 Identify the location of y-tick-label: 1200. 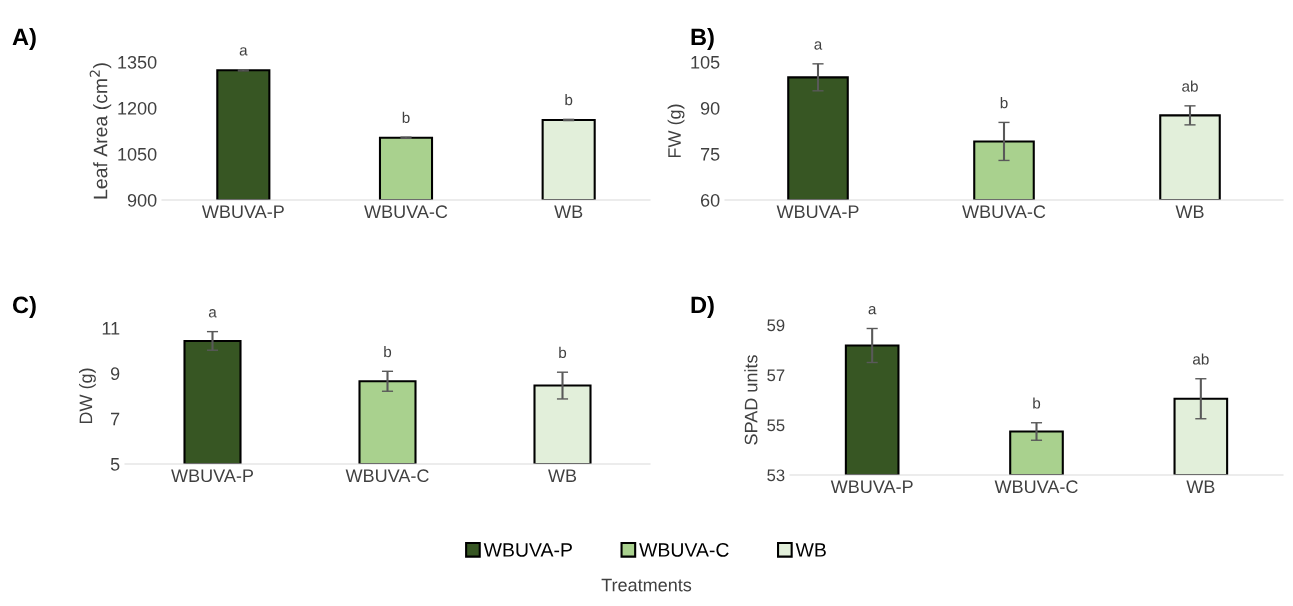
(137, 108).